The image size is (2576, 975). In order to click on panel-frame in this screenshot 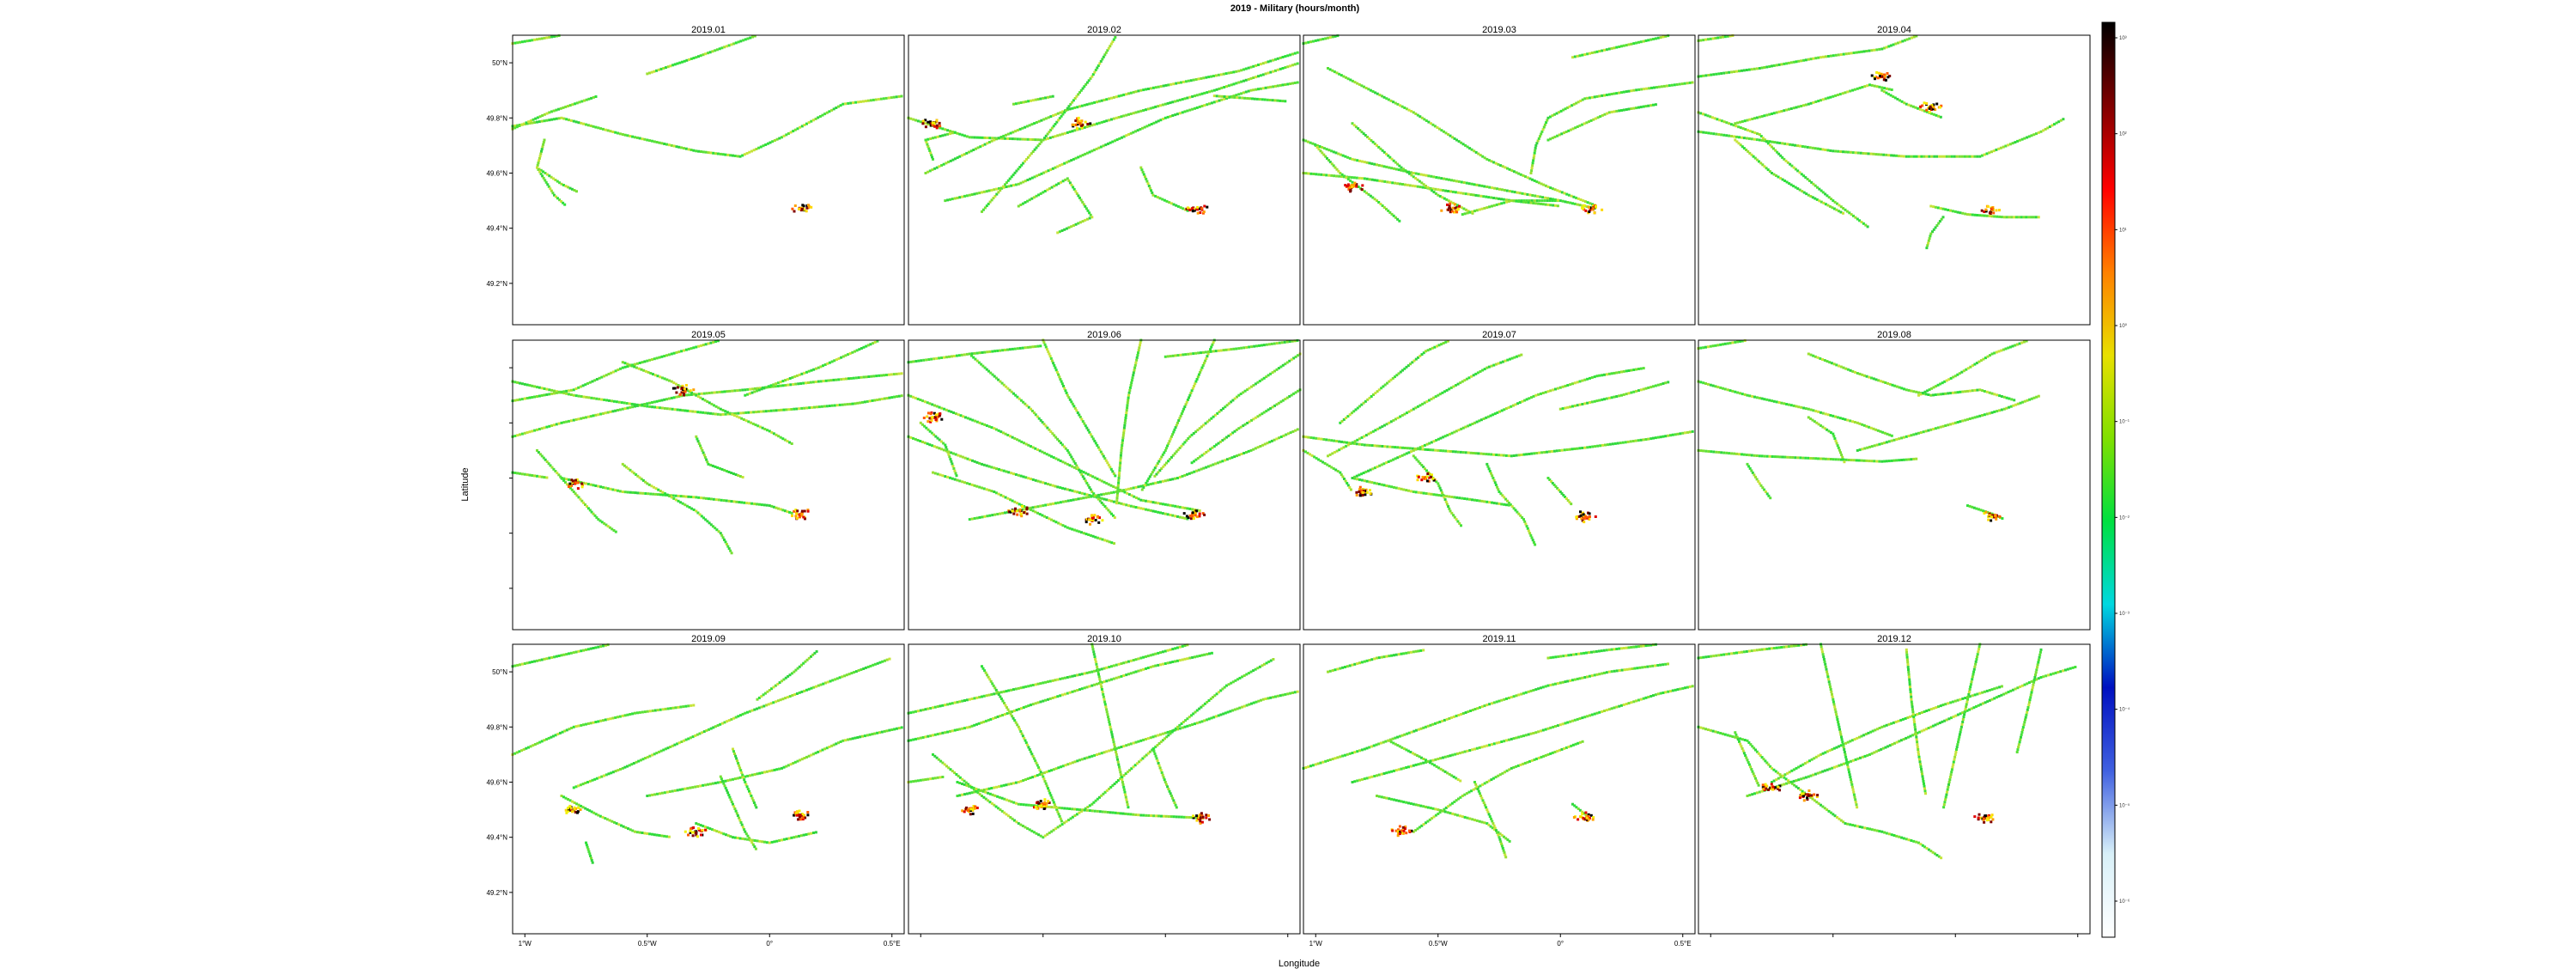, I will do `click(1104, 180)`.